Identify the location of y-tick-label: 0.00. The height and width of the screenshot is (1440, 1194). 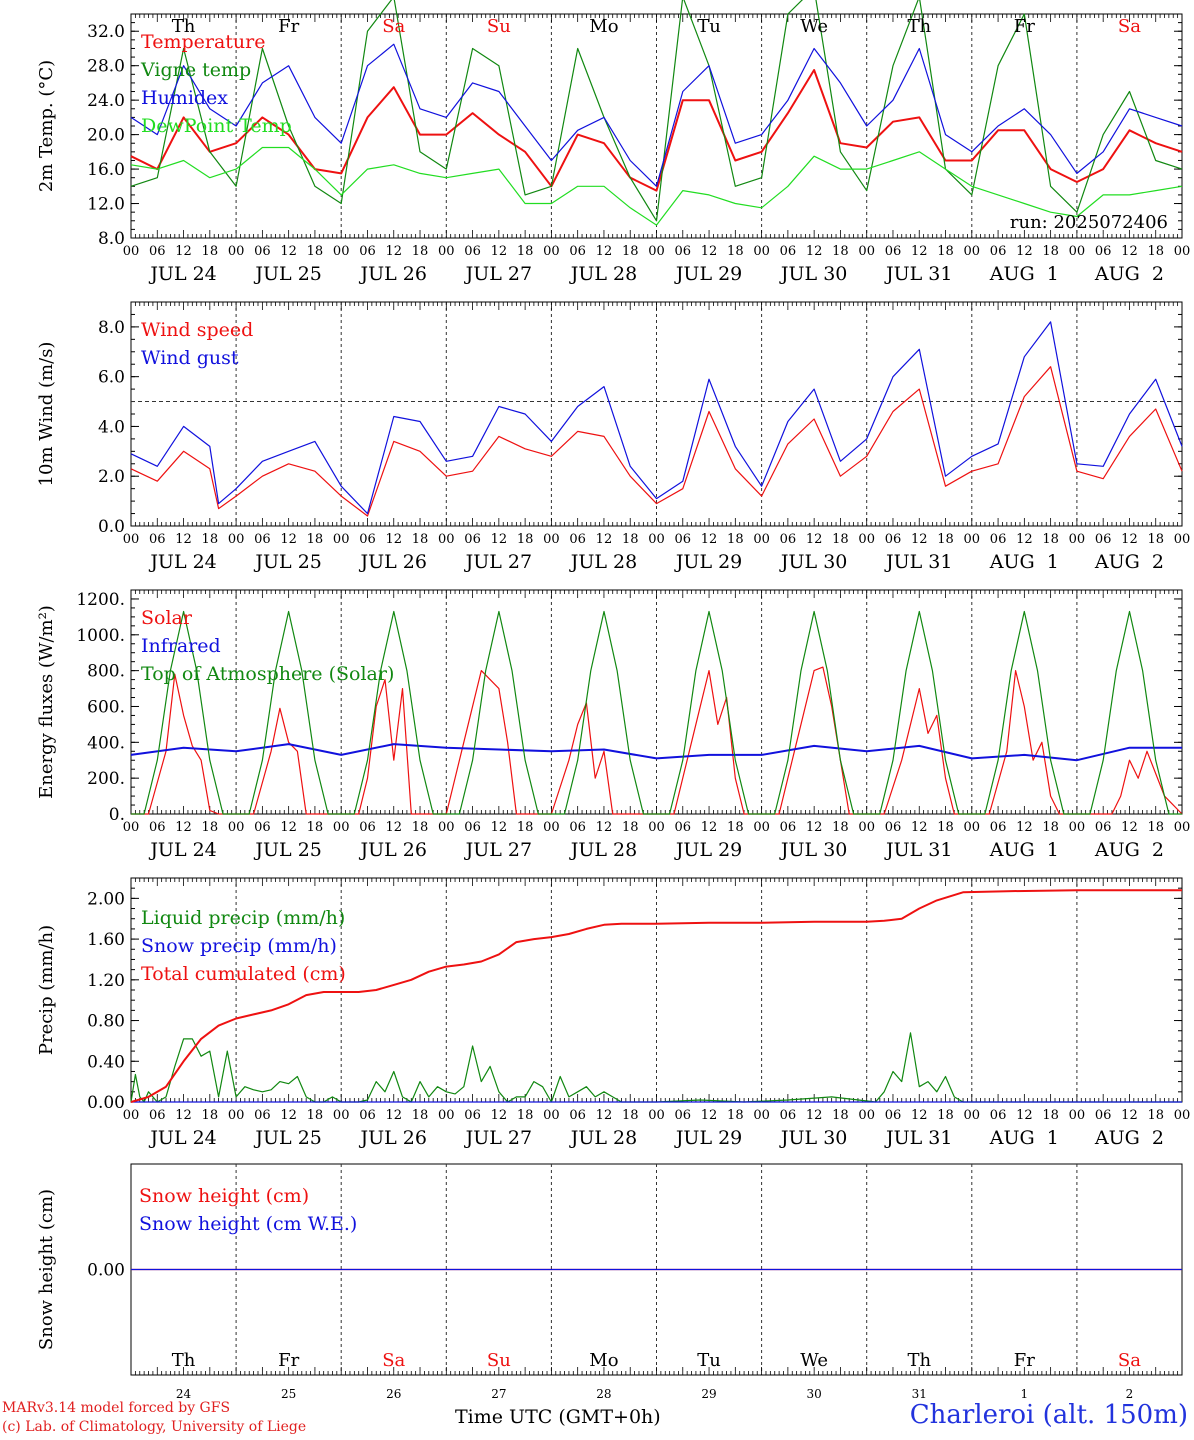
(106, 1103).